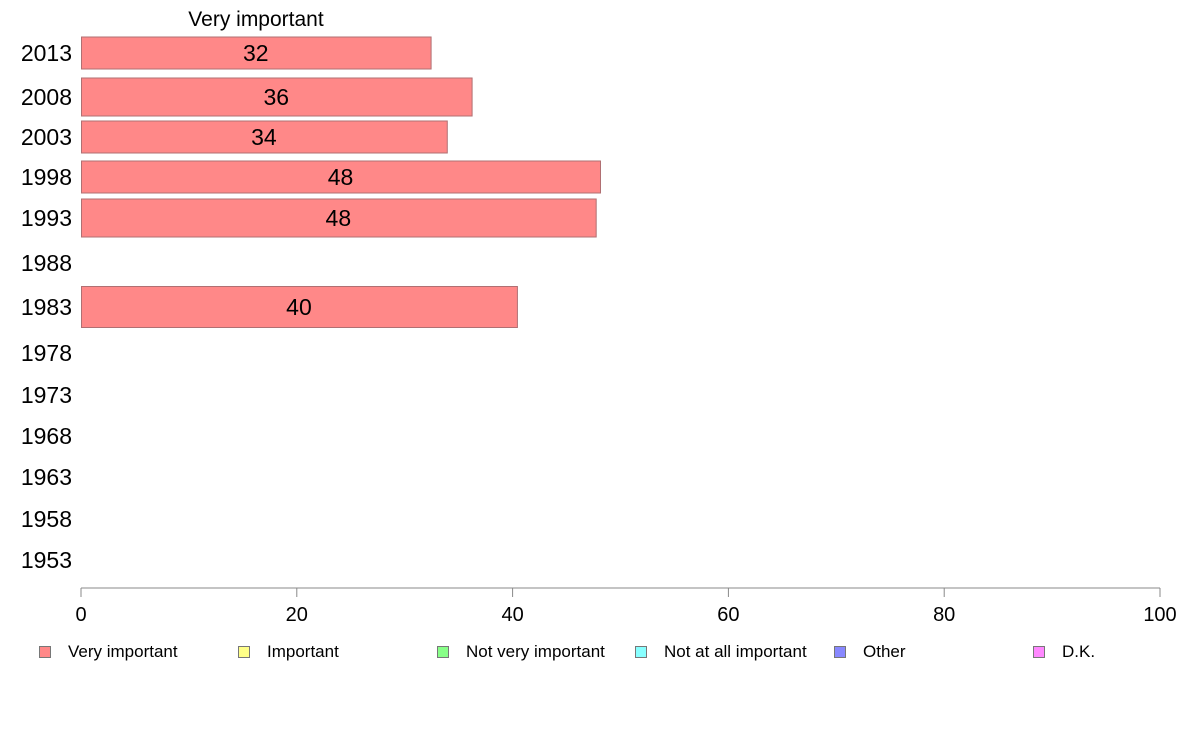 The image size is (1188, 736). I want to click on legend-item: Other, so click(870, 652).